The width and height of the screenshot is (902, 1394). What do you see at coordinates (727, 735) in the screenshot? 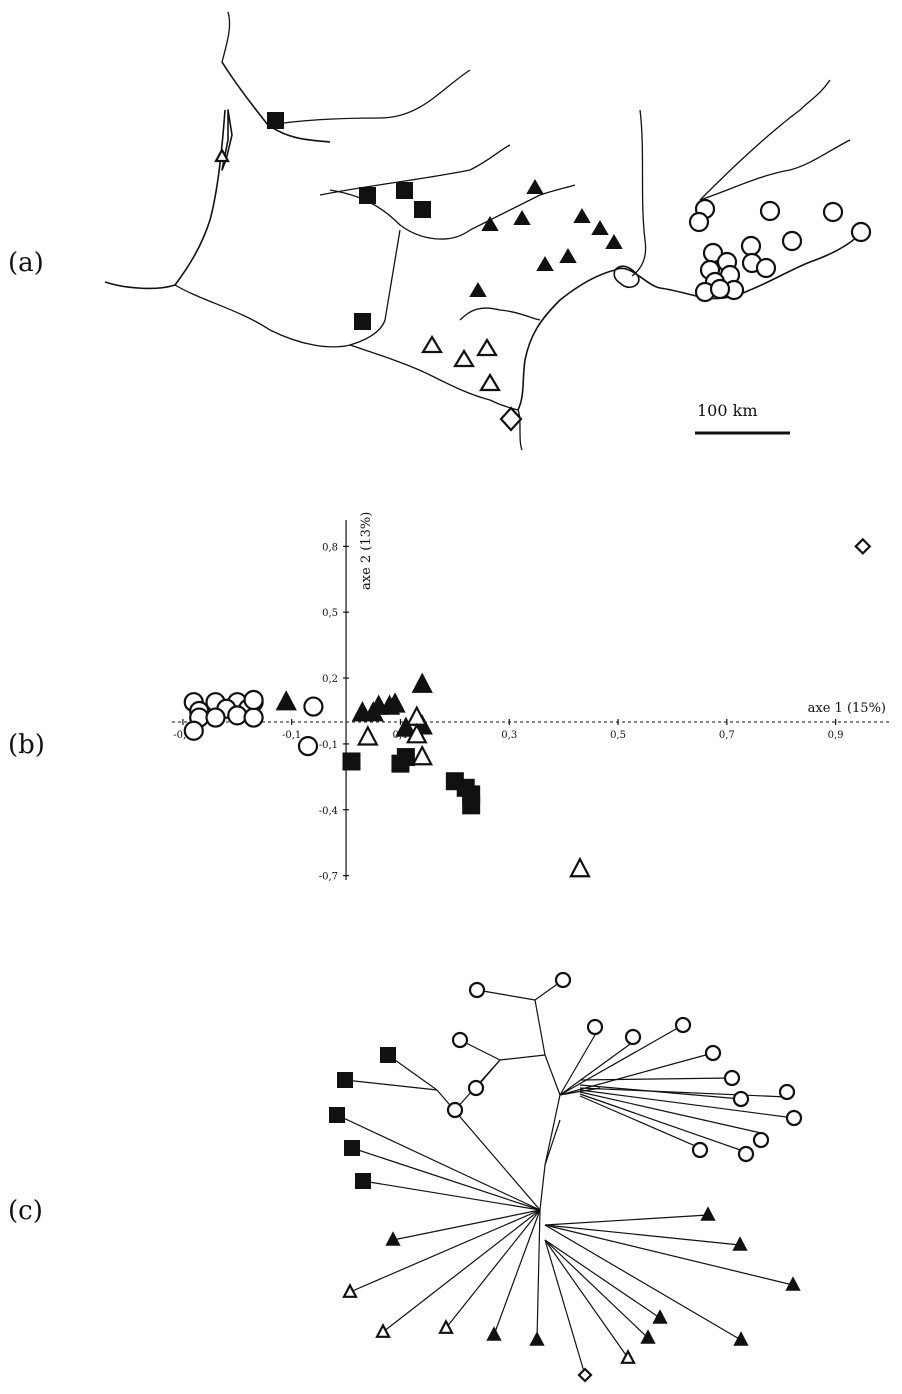
I see `x-tick-label: 0,7` at bounding box center [727, 735].